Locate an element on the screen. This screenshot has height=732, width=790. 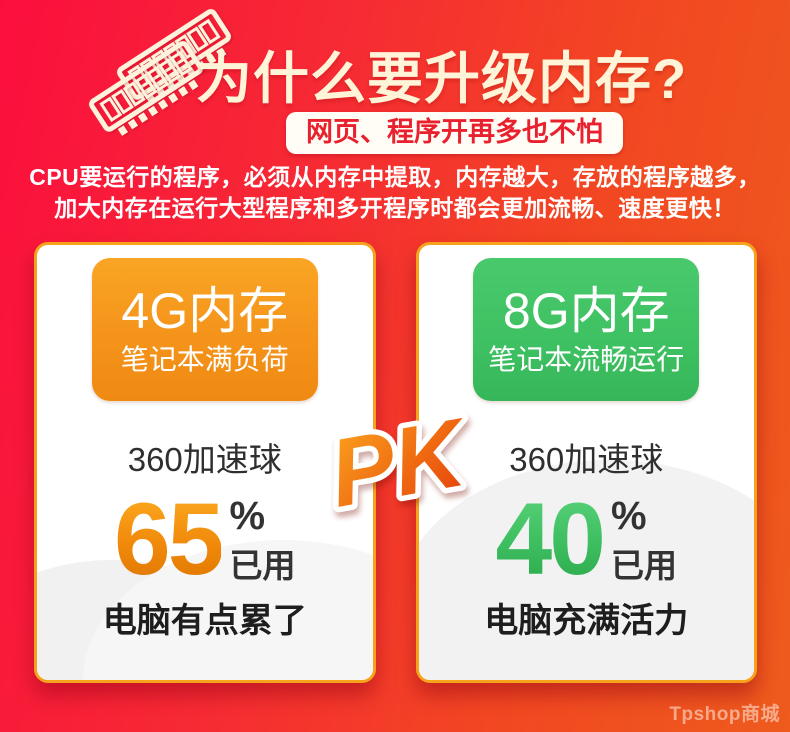
pk-versus-emblem: PK is located at coordinates (398, 465).